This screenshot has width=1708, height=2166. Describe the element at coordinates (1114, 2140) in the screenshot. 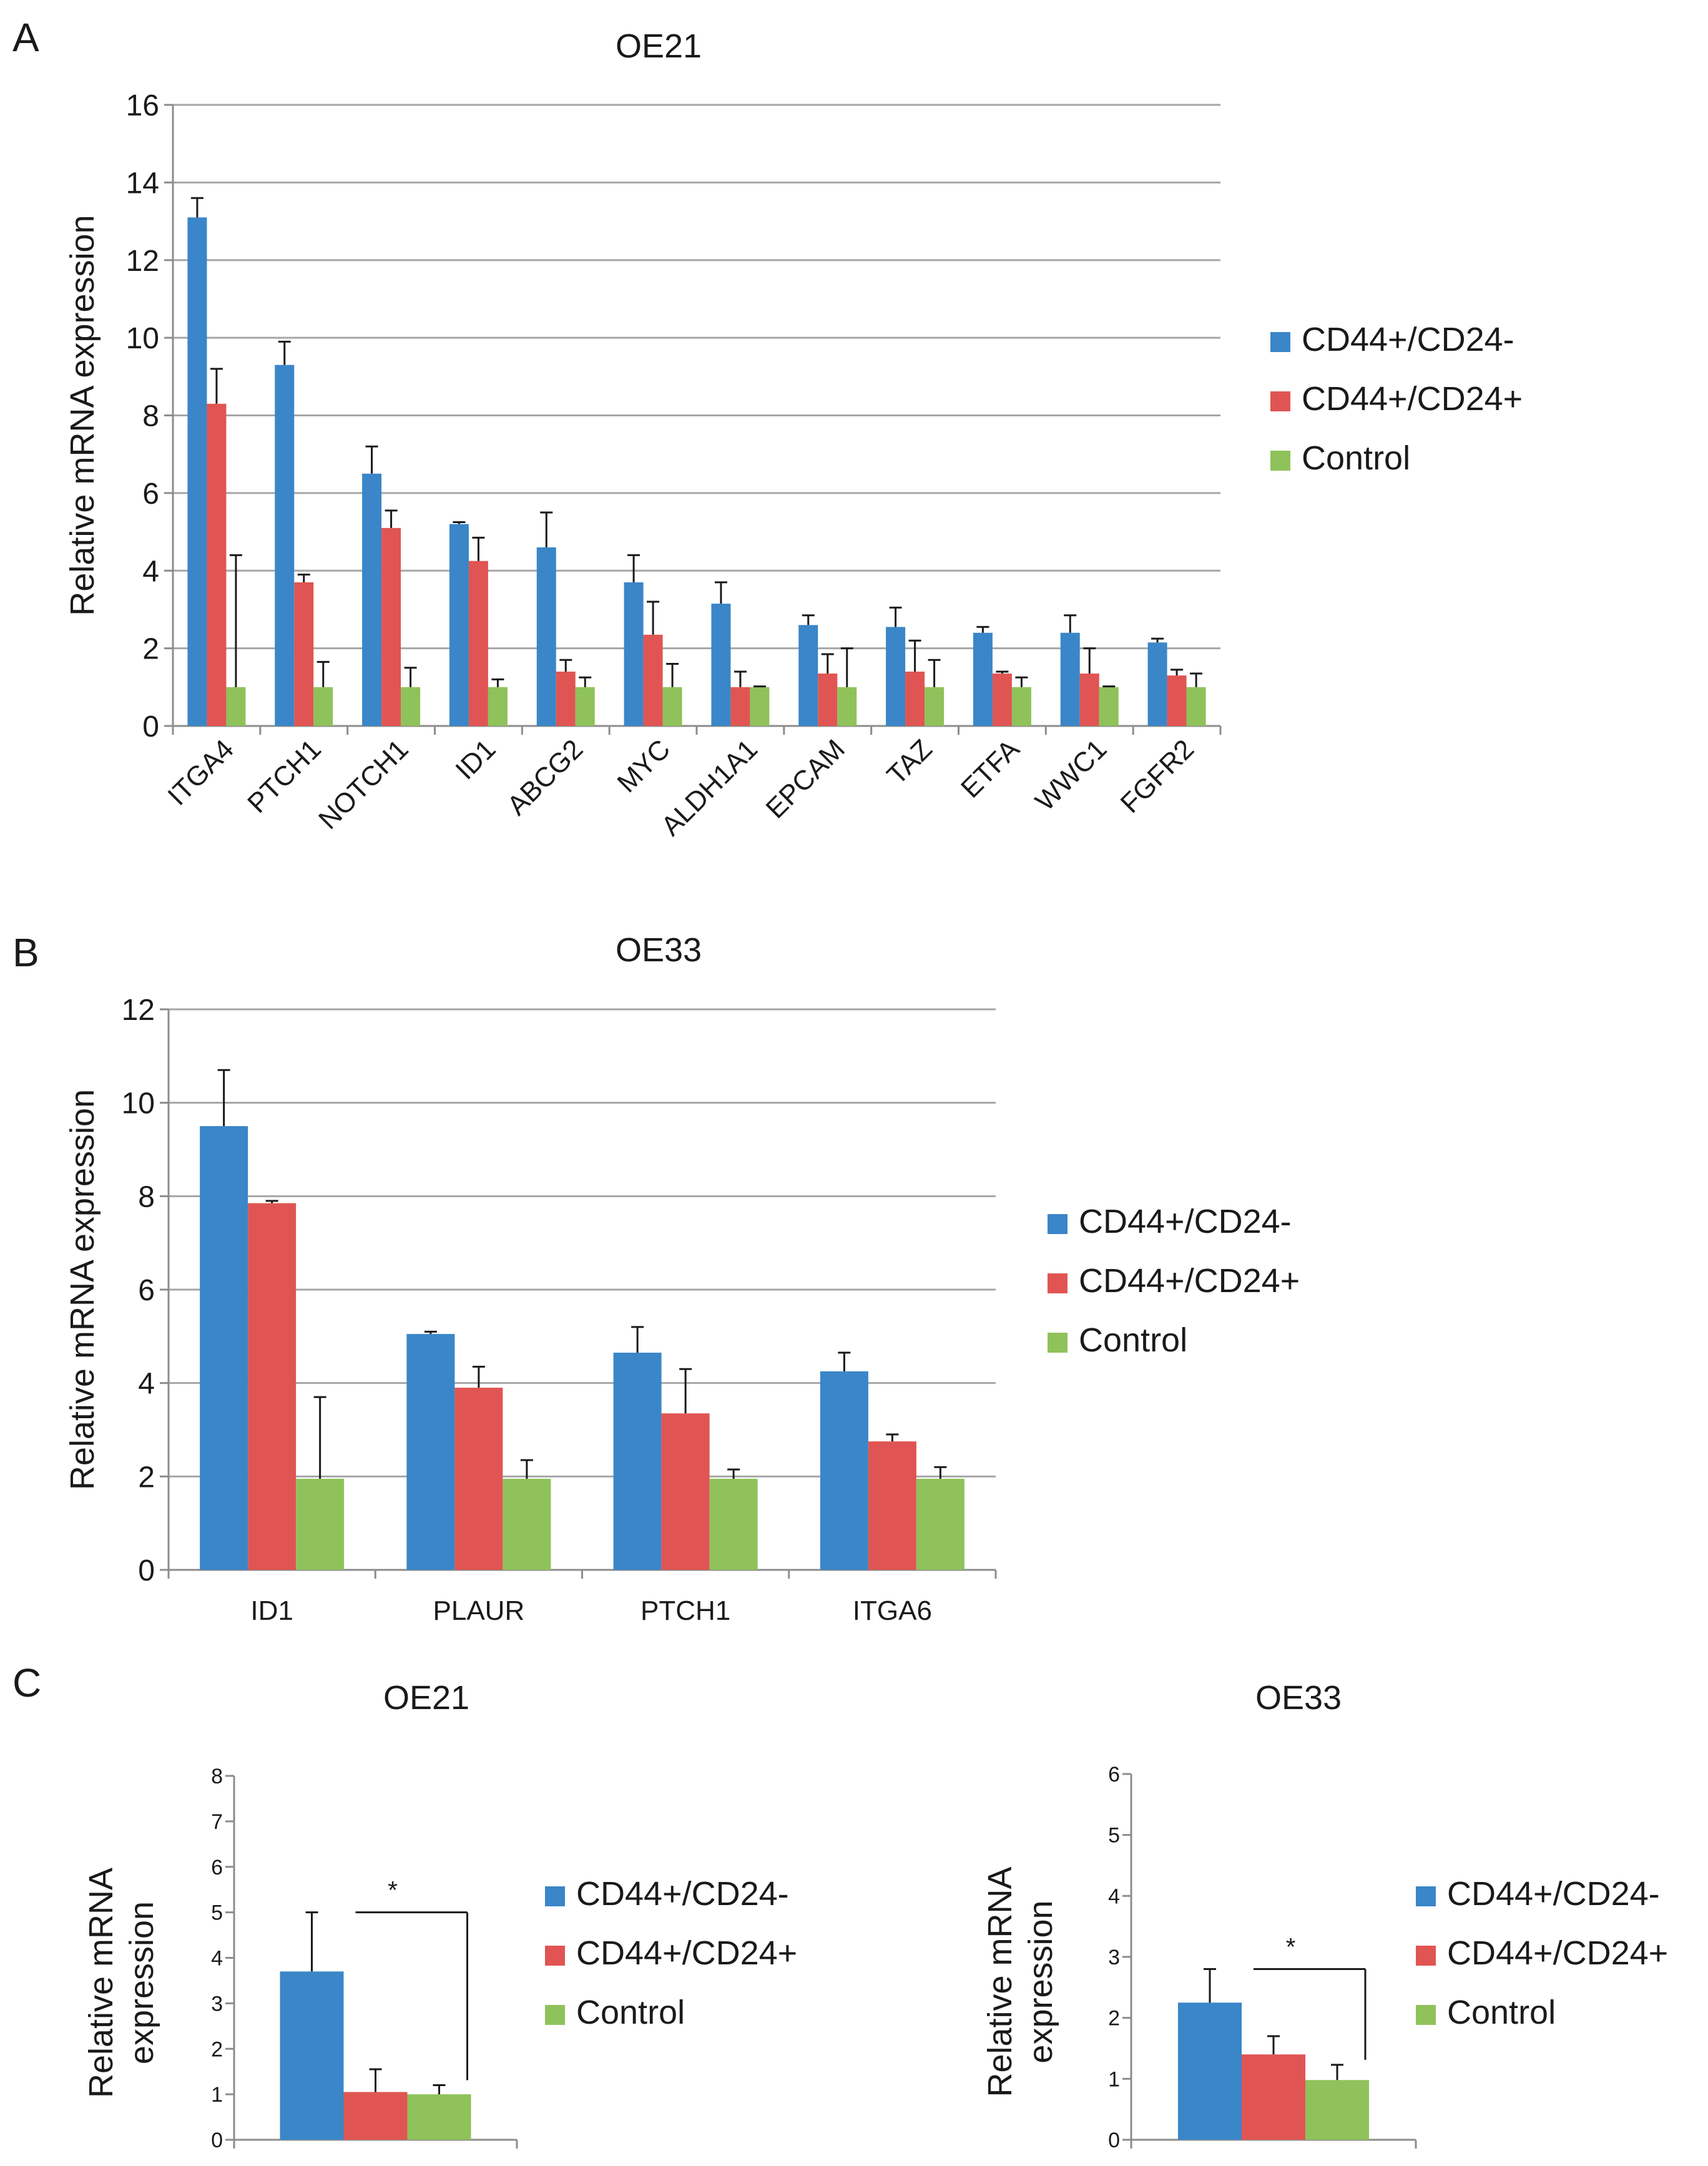

I see `chart-c2-ytick-label: 0` at that location.